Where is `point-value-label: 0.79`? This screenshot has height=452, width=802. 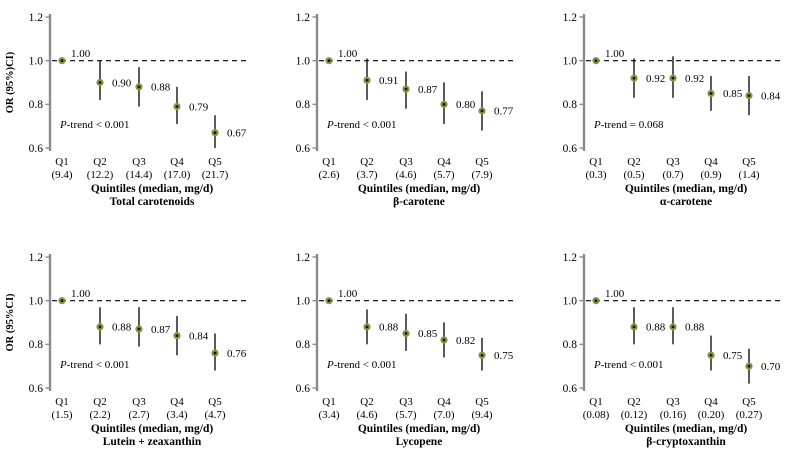
point-value-label: 0.79 is located at coordinates (199, 107).